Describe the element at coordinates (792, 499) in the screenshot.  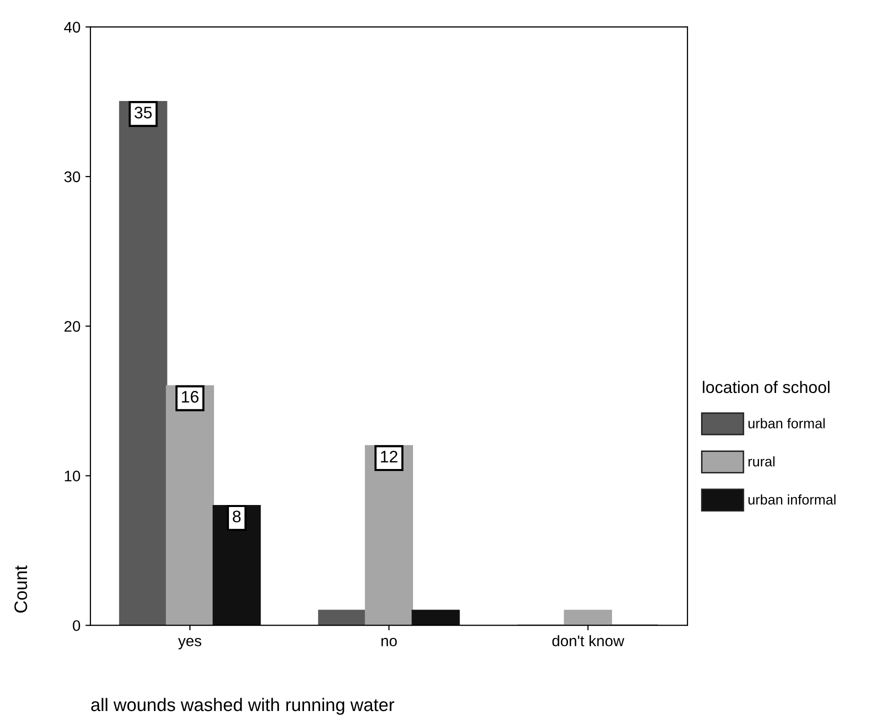
I see `legend-label: urban informal` at that location.